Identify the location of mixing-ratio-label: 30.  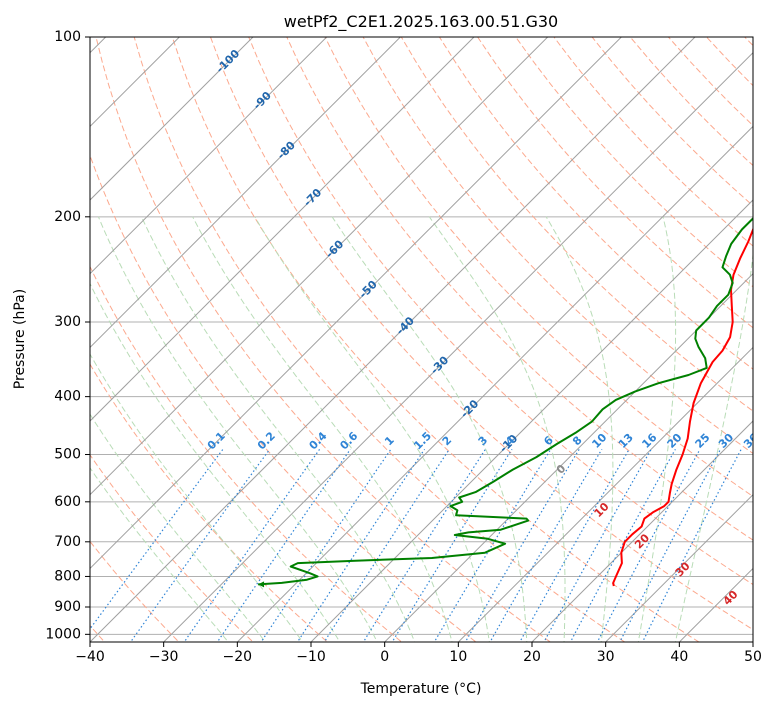
(726, 441).